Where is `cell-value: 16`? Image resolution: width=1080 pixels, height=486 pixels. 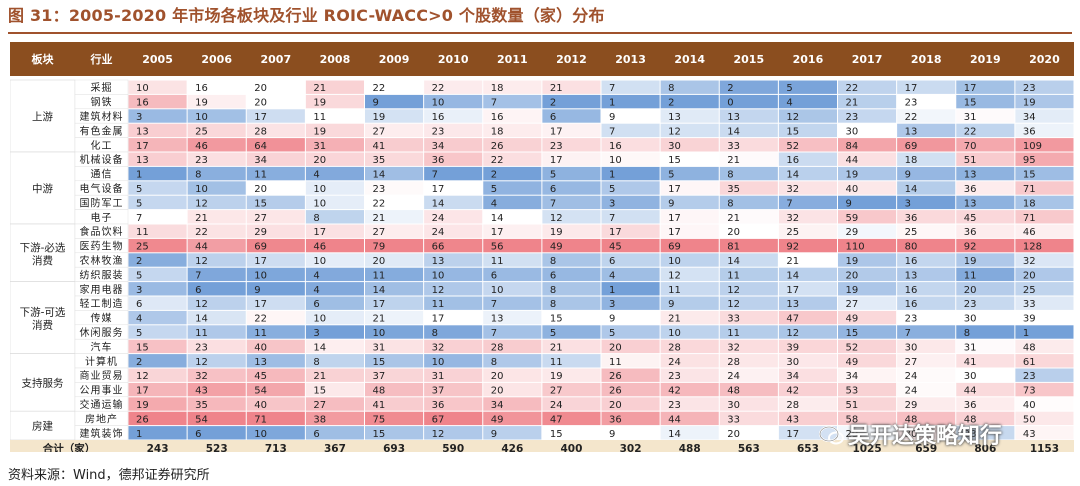 cell-value: 16 is located at coordinates (615, 146).